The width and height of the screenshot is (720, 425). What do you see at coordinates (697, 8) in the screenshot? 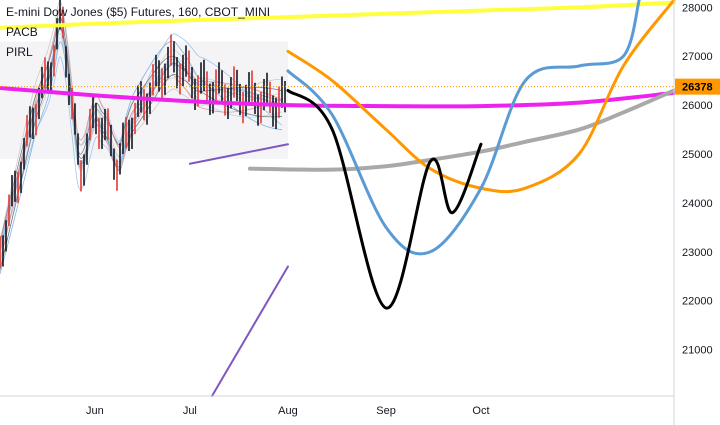
I see `y-tick-label: 28000` at bounding box center [697, 8].